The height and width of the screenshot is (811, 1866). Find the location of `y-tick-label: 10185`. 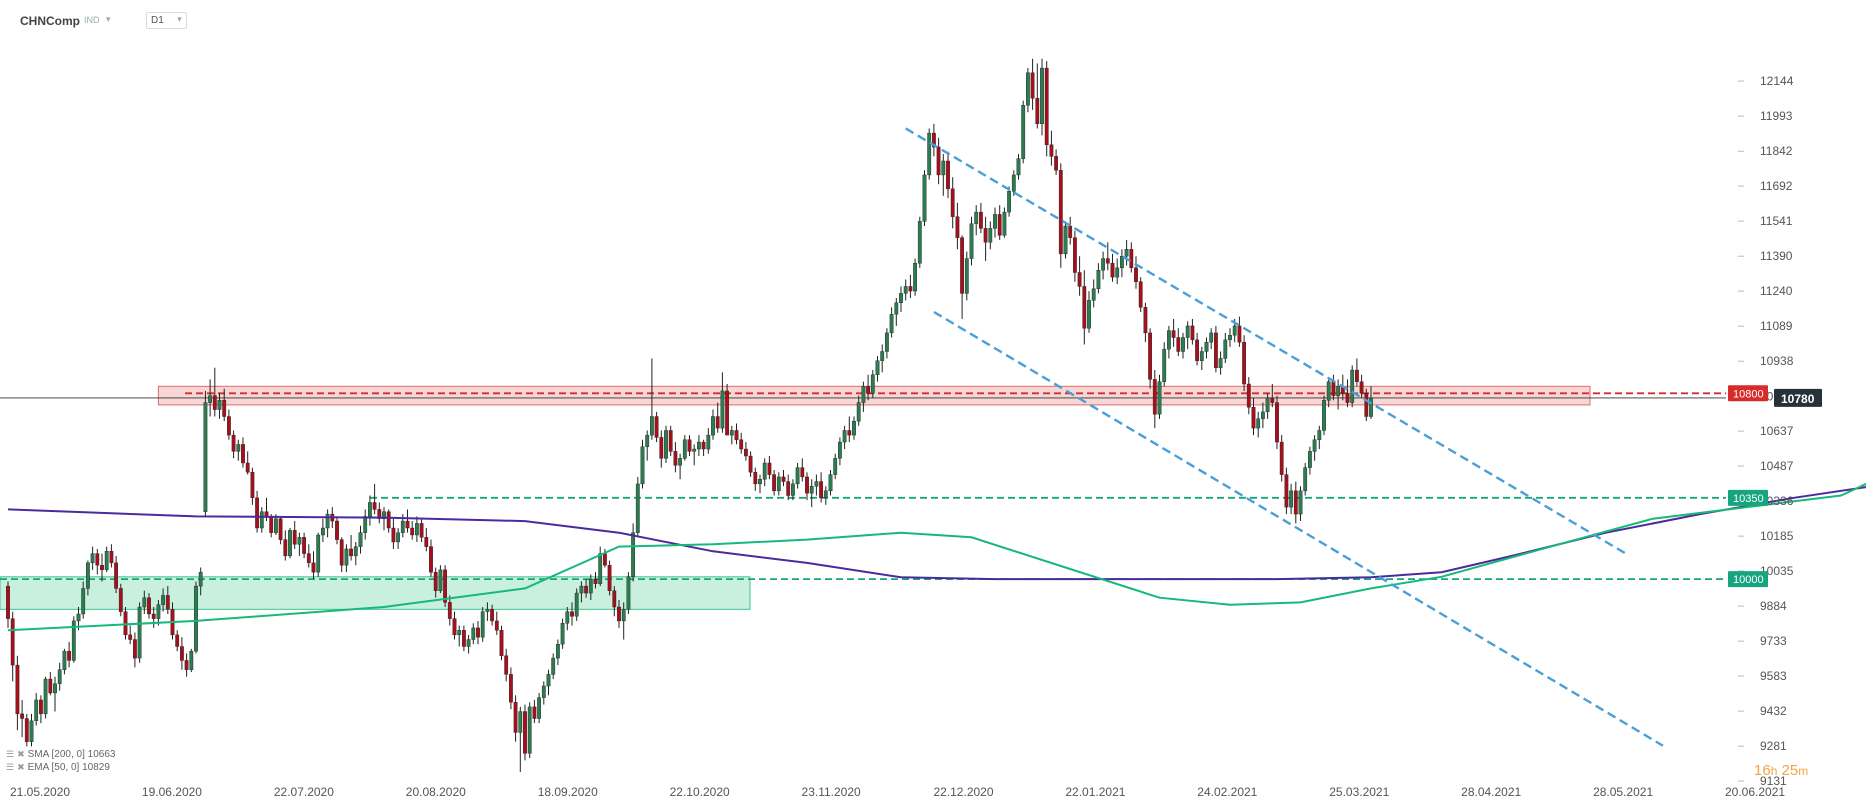

y-tick-label: 10185 is located at coordinates (1777, 536).